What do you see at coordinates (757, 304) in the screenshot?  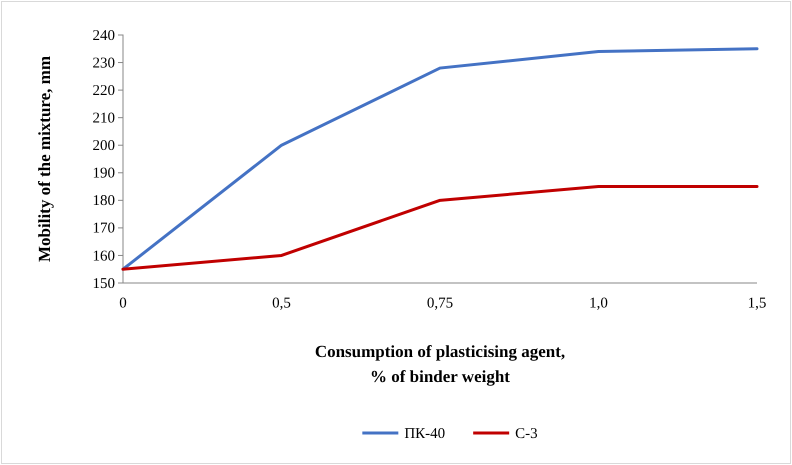 I see `x-tick-label: 1,5` at bounding box center [757, 304].